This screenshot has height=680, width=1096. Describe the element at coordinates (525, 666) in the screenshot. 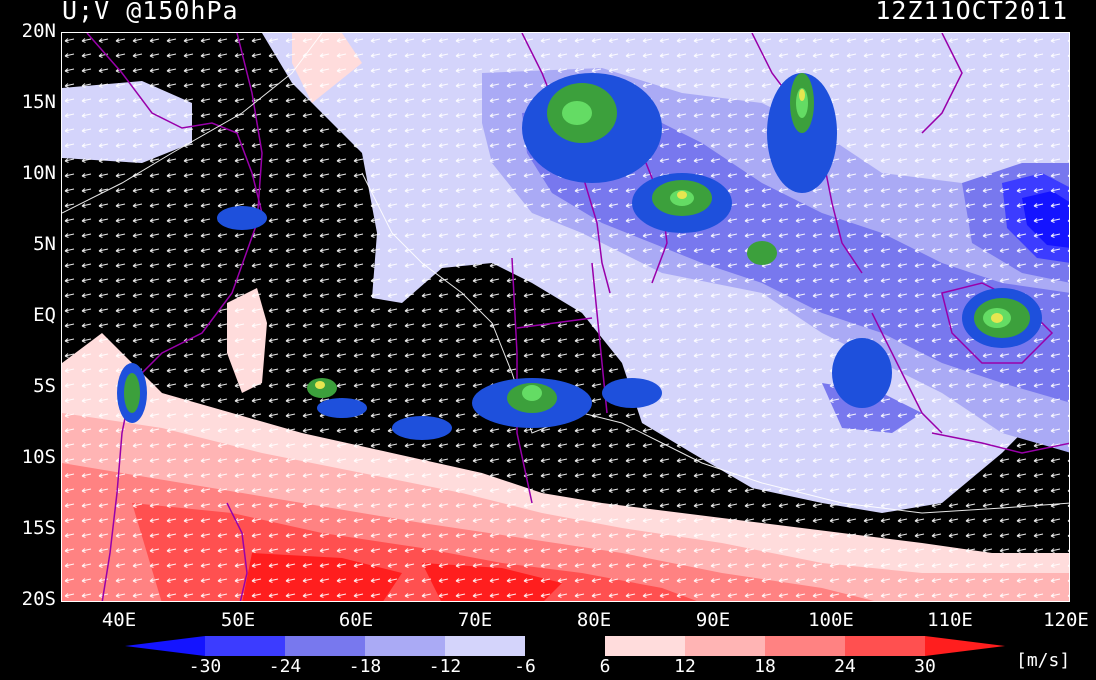

I see `colorbar-label: -6` at that location.